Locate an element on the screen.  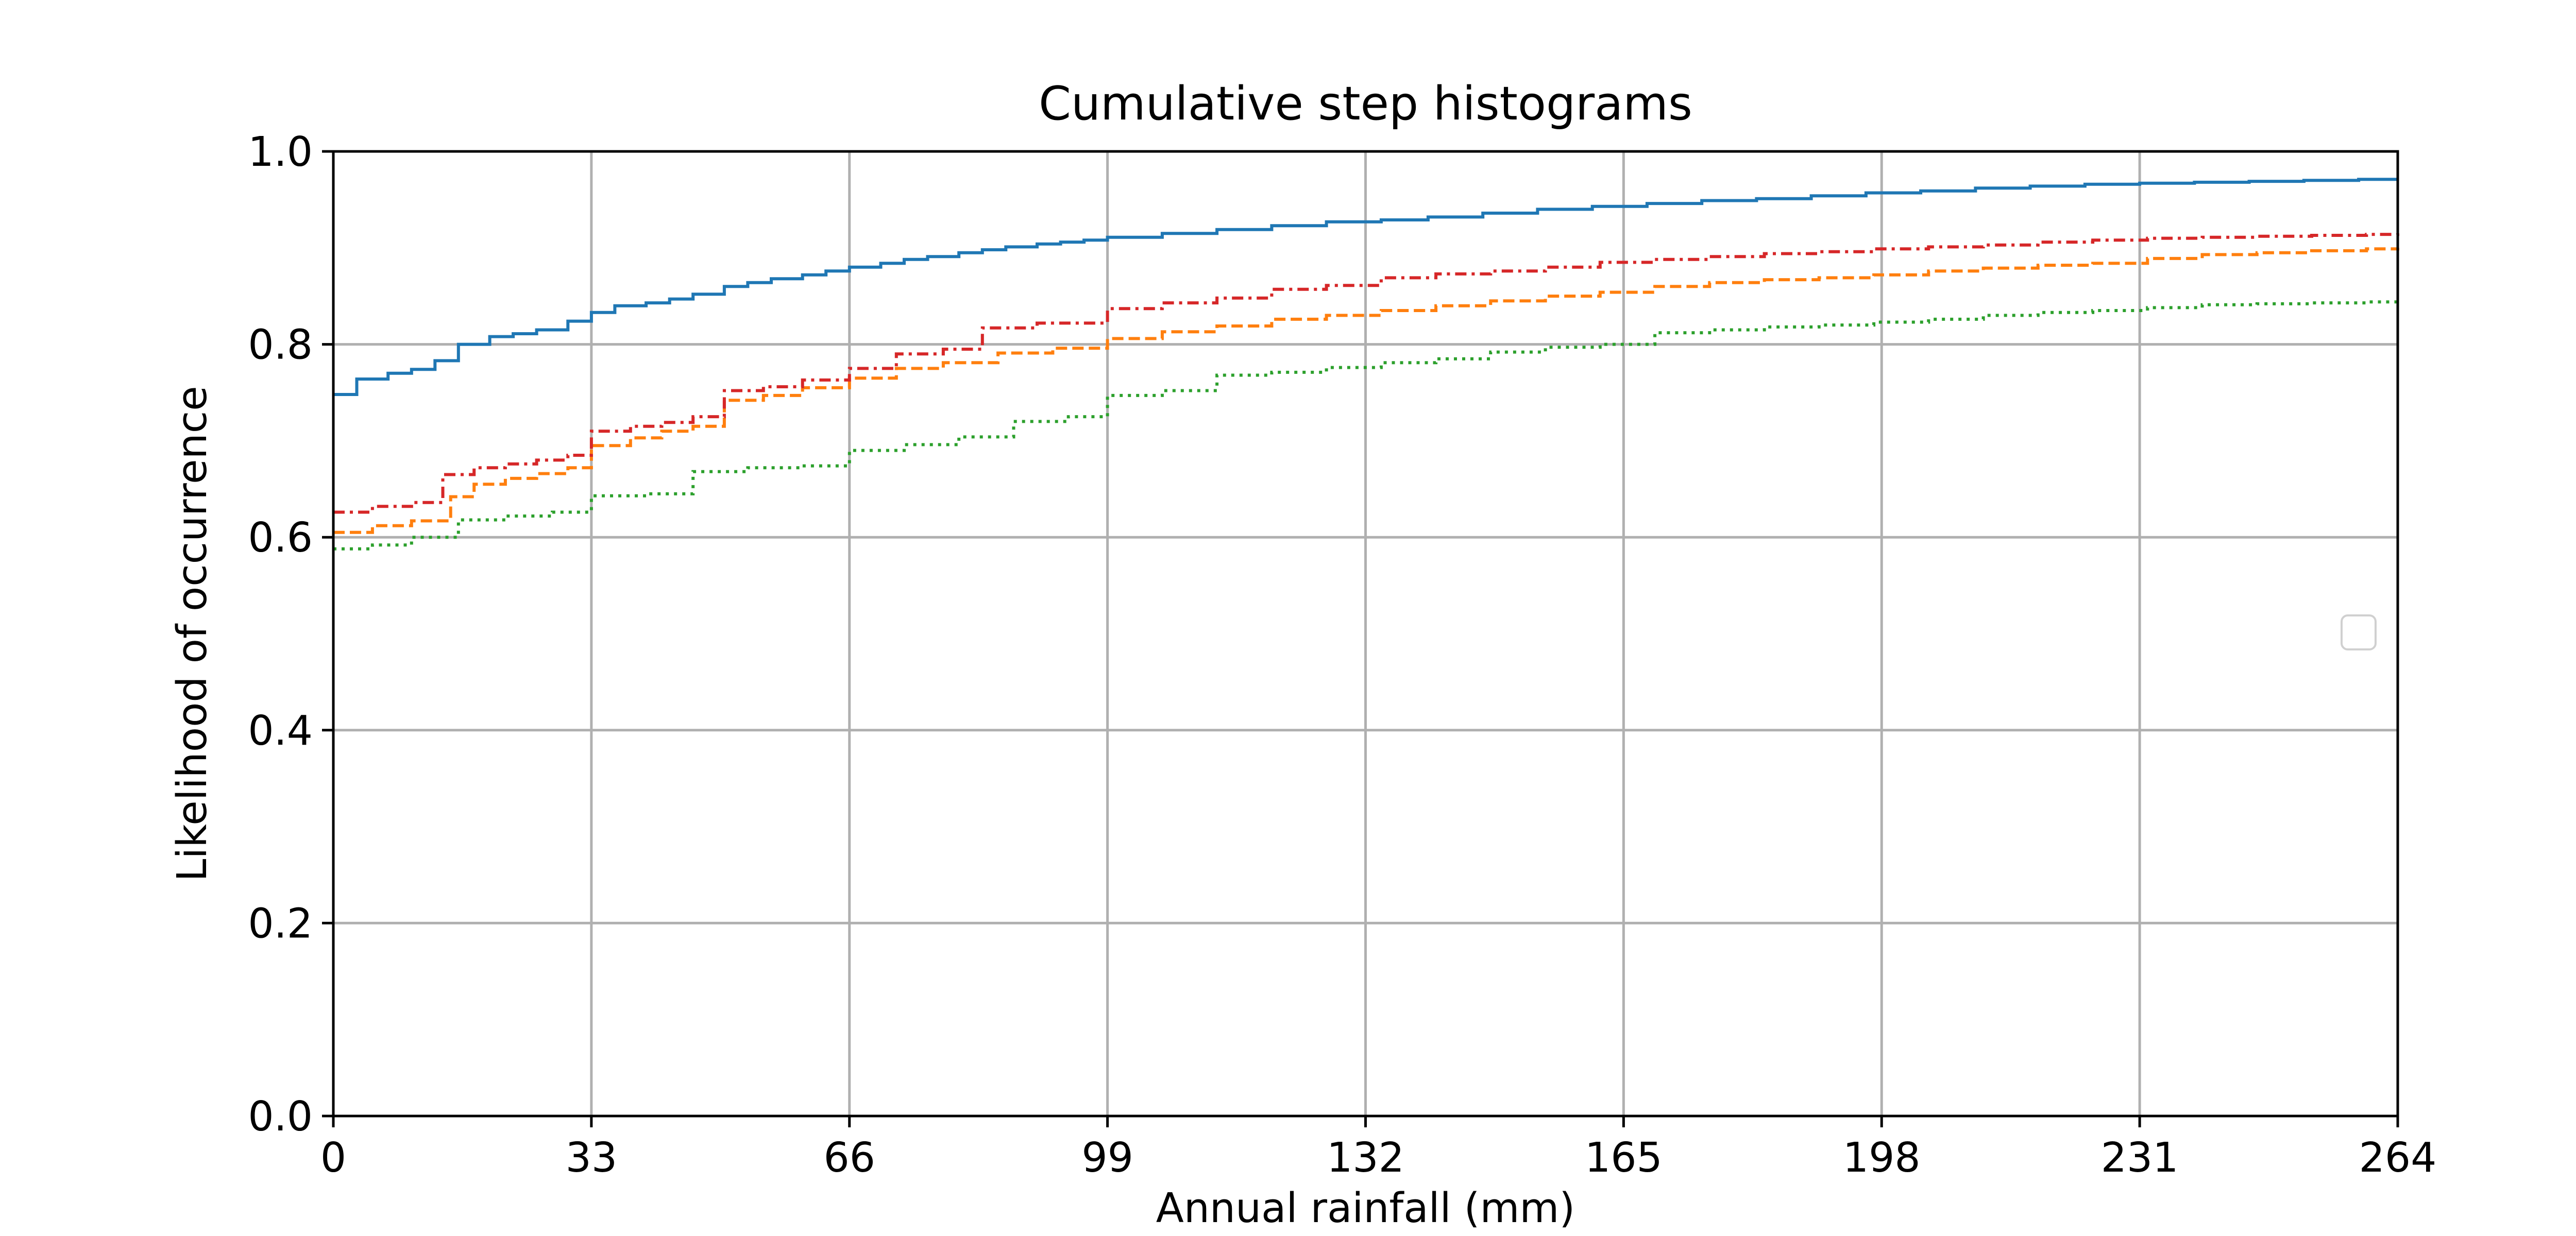
x-tick-label: 264 is located at coordinates (2398, 1157).